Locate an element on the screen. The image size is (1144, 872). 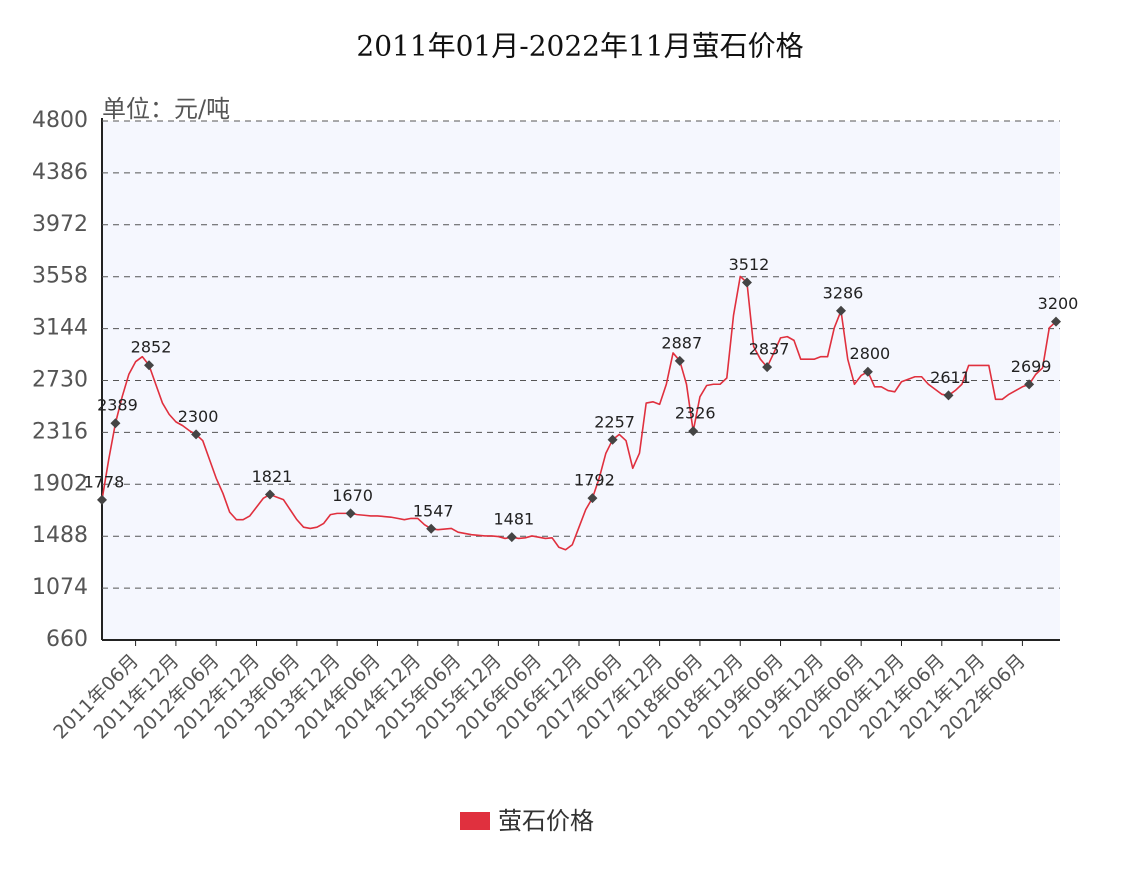
data-label: 3286 is located at coordinates (843, 292).